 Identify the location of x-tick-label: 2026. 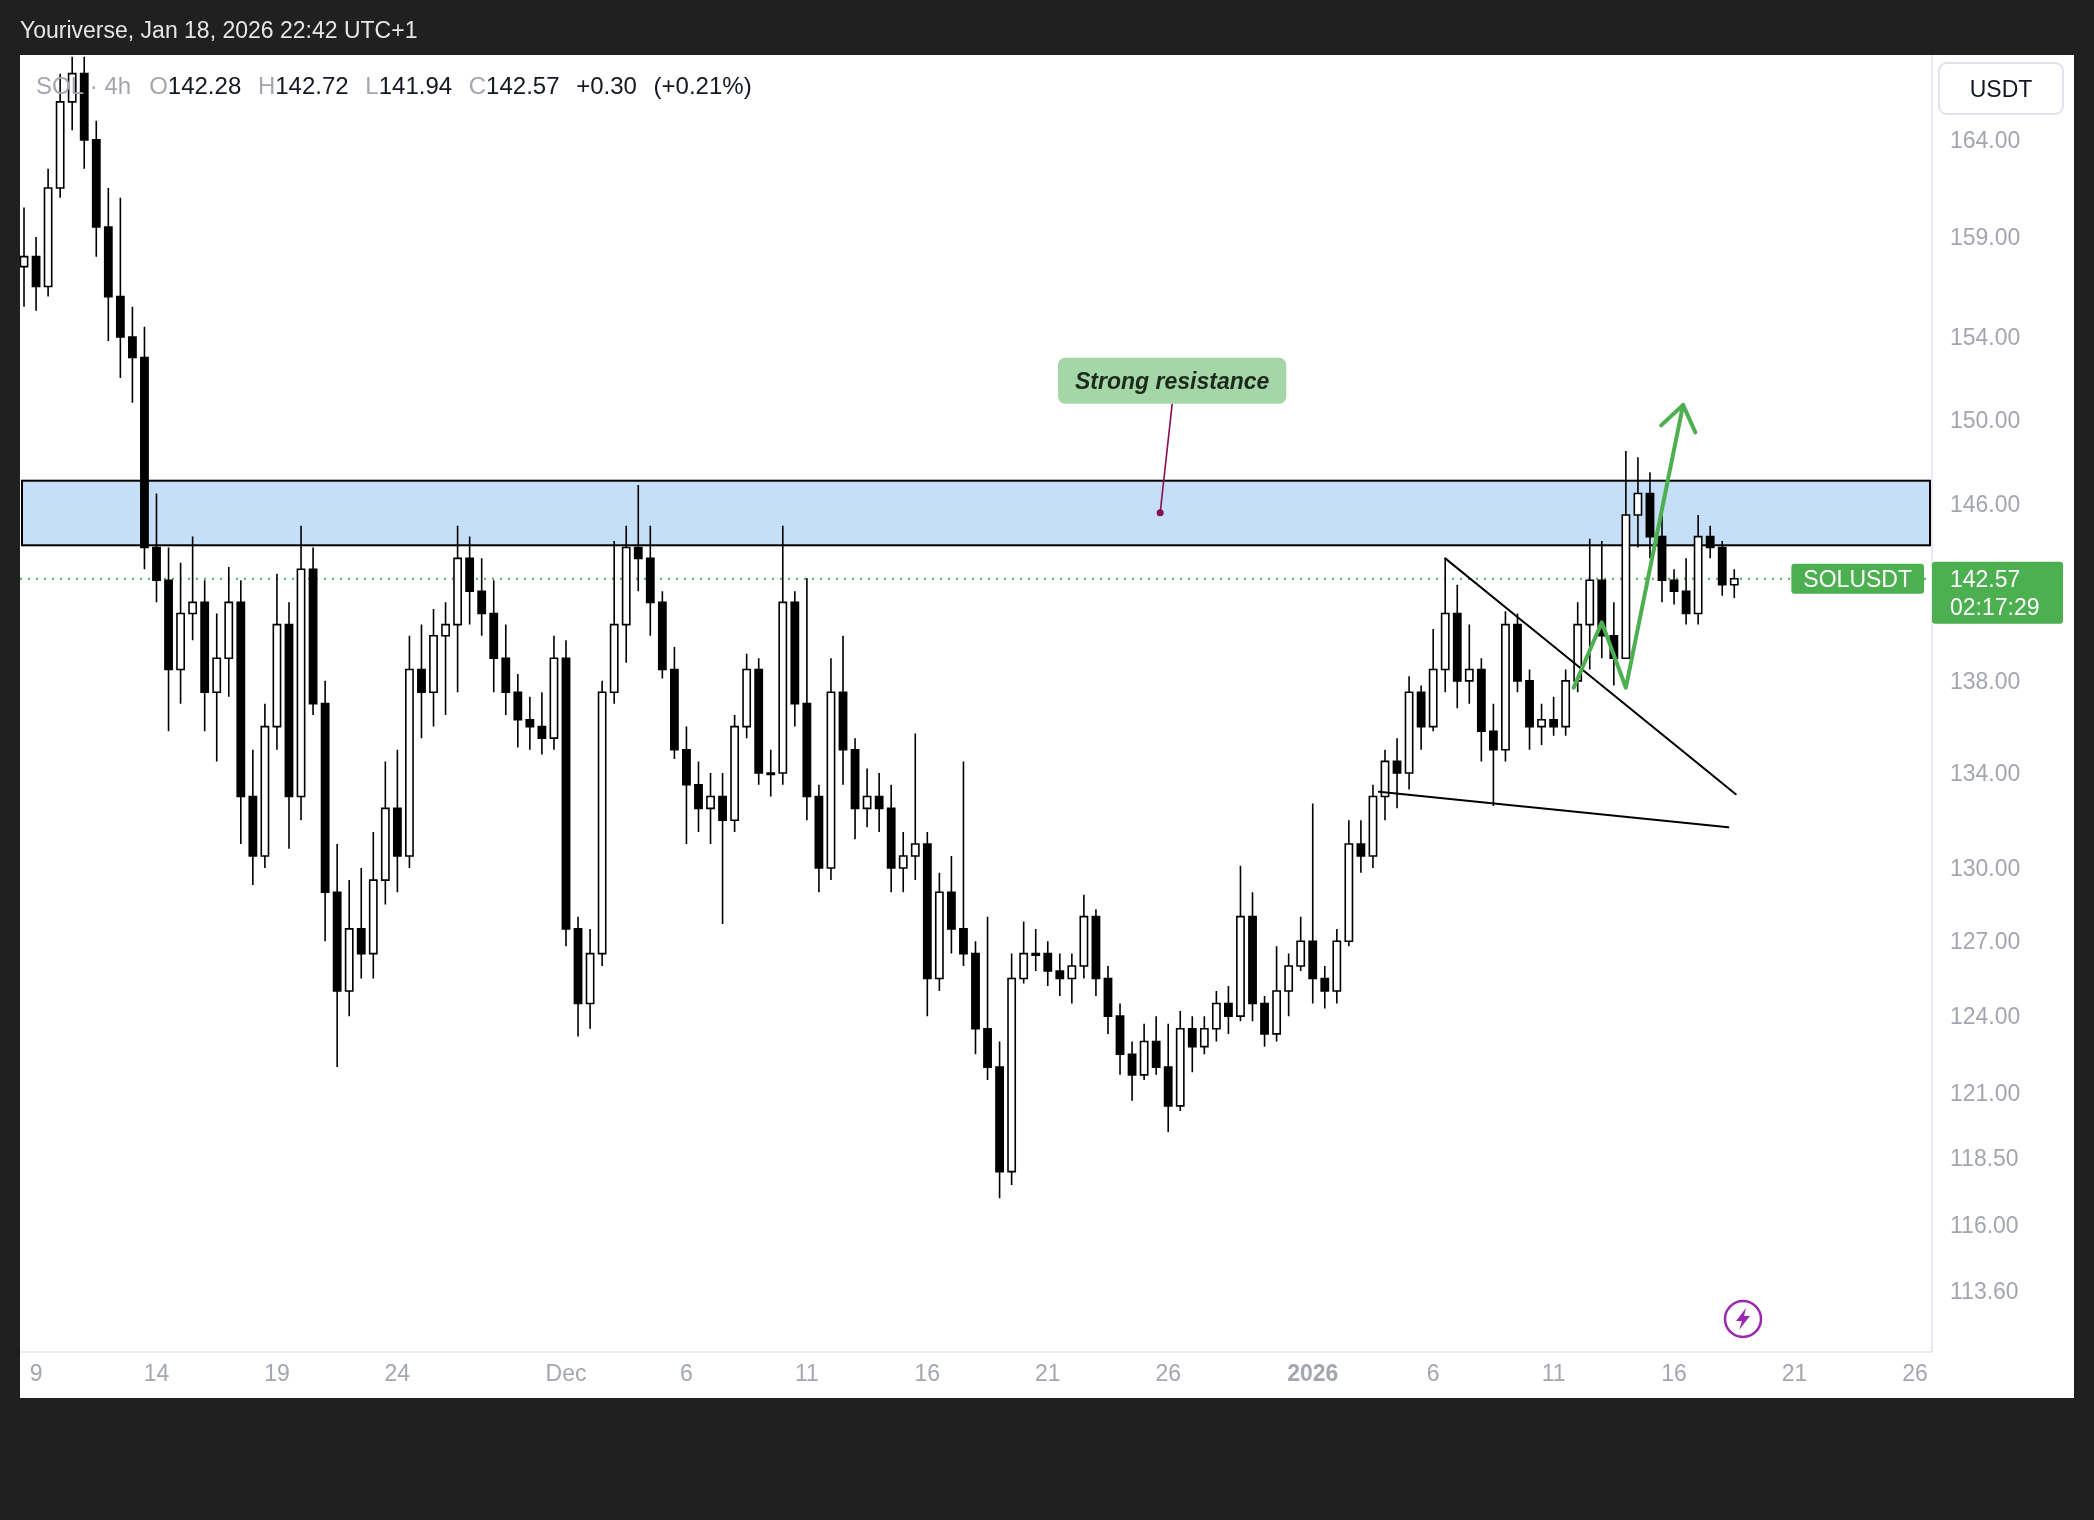
(1313, 1373).